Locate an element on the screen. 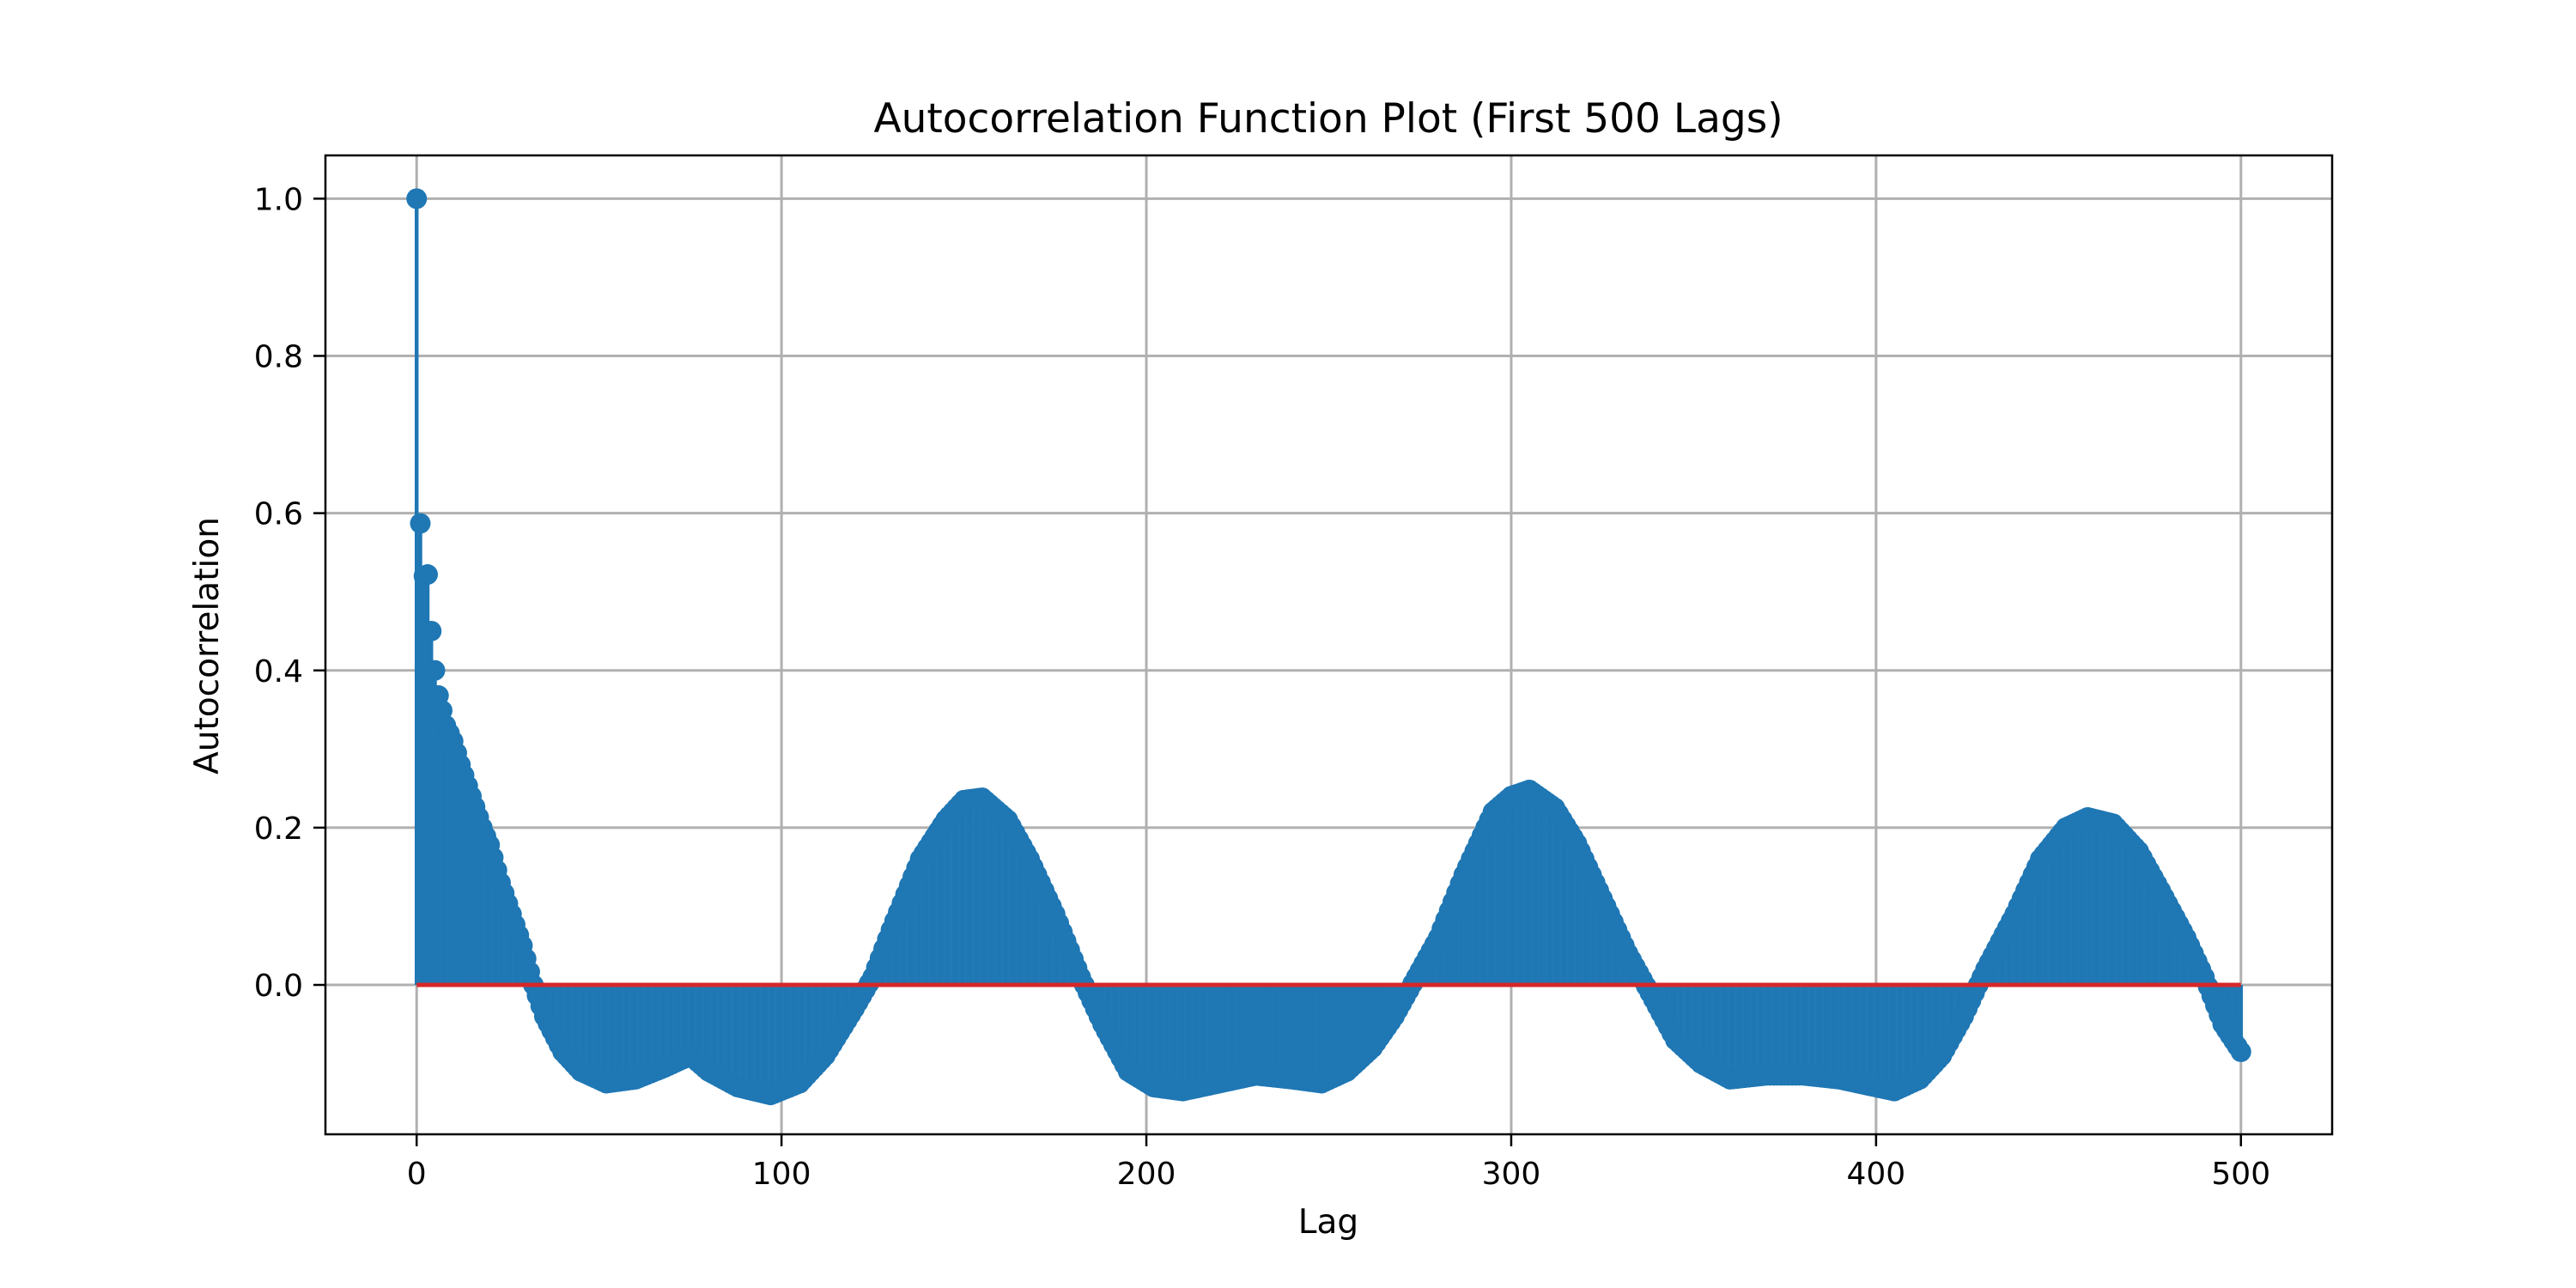 The image size is (2576, 1288). y-tick-label-5: 1.0 is located at coordinates (279, 199).